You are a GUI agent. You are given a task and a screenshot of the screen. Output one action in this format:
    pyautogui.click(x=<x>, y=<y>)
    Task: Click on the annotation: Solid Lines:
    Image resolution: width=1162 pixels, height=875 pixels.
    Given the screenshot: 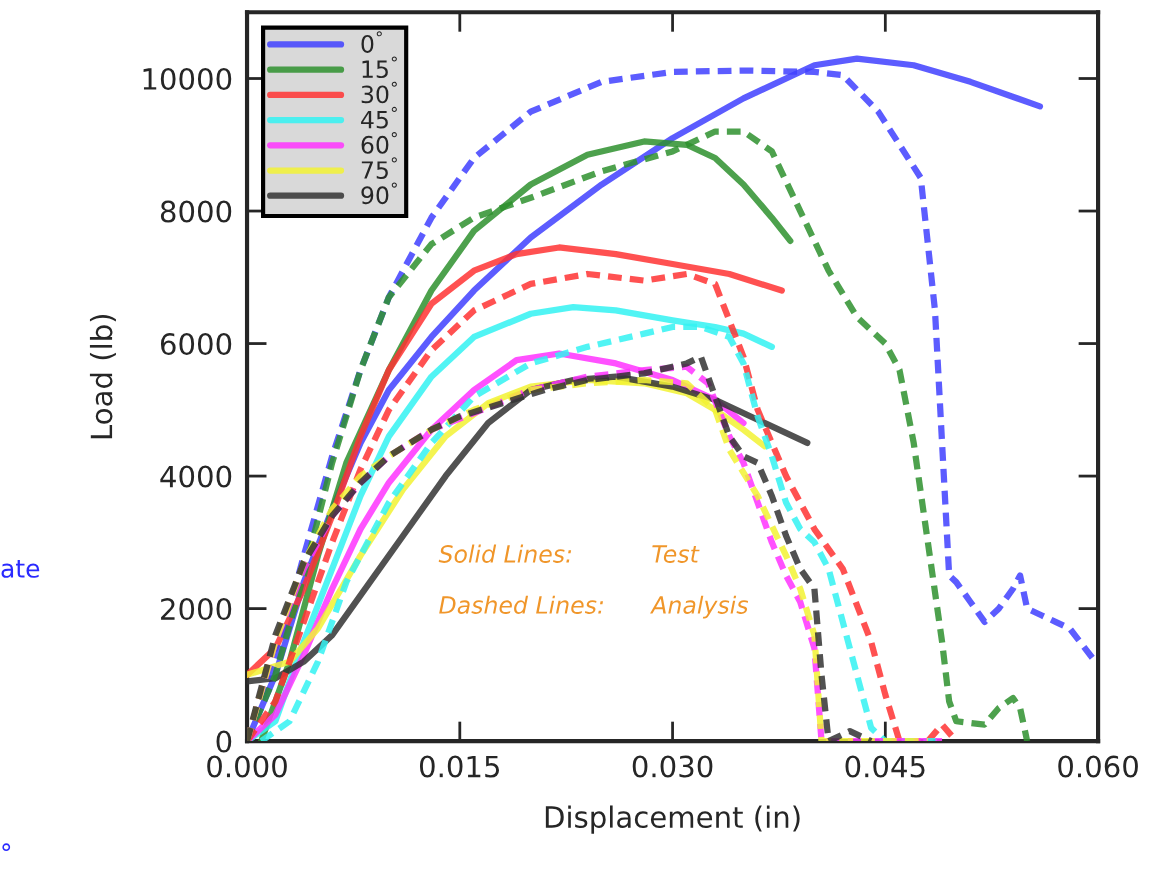 What is the action you would take?
    pyautogui.click(x=505, y=553)
    